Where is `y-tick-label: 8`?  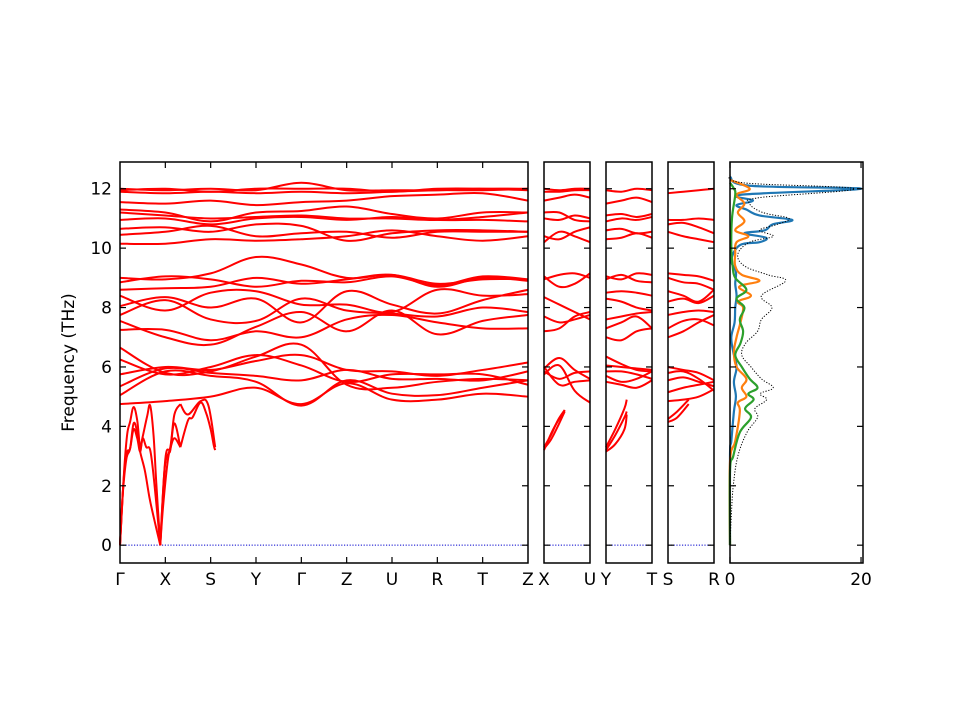 y-tick-label: 8 is located at coordinates (106, 309).